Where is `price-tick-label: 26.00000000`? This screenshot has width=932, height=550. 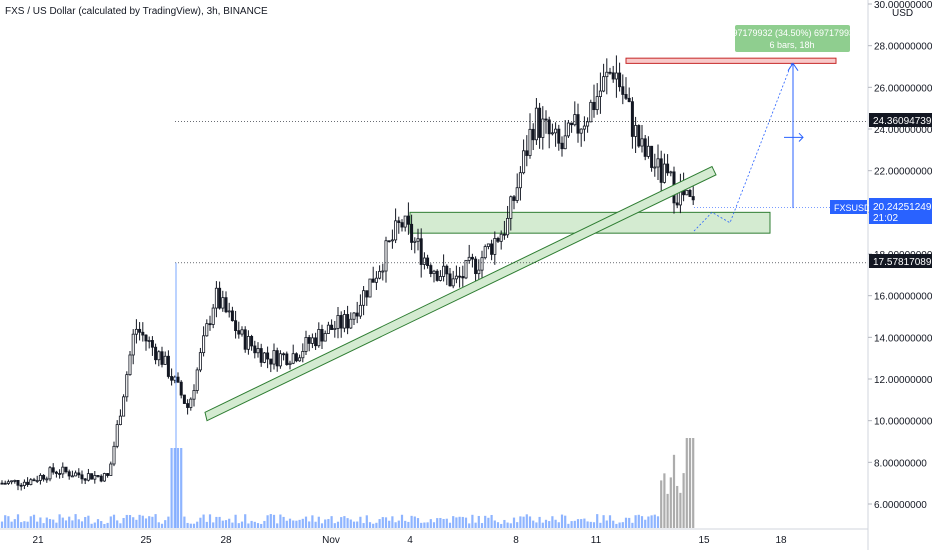
price-tick-label: 26.00000000 is located at coordinates (903, 88).